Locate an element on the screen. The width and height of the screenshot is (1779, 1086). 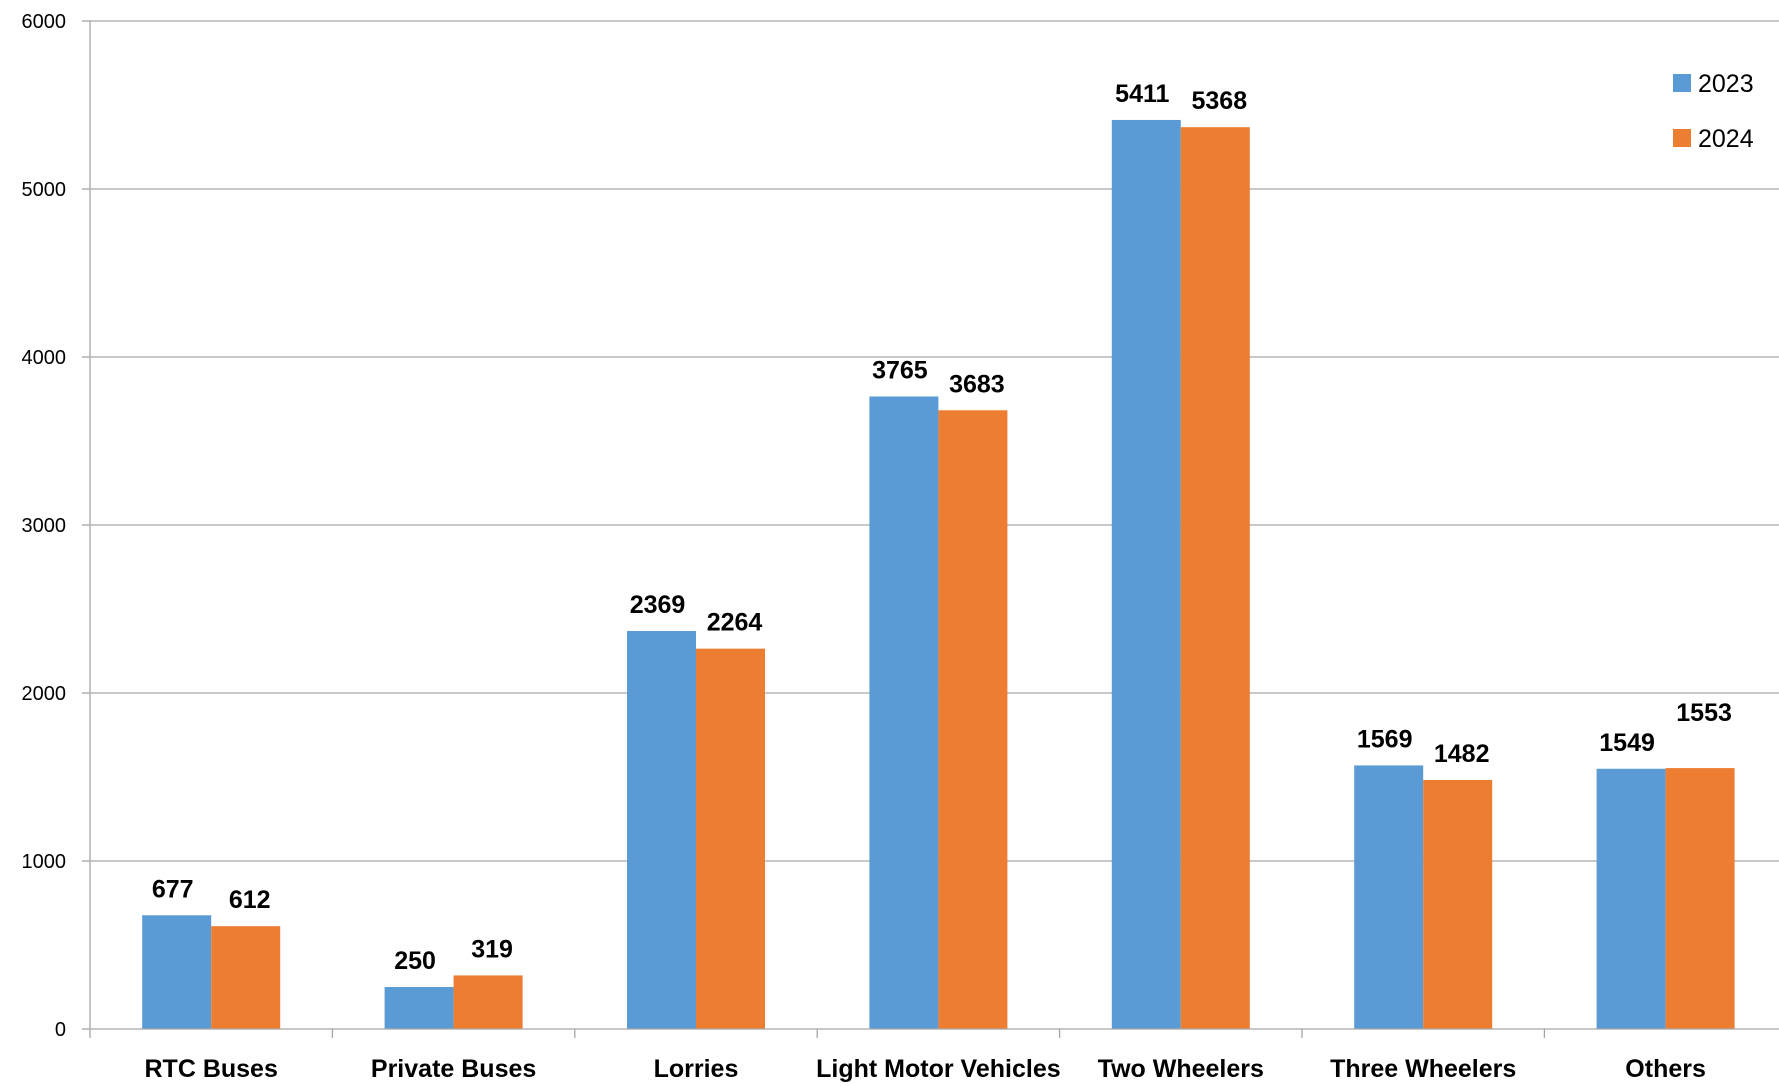
data-label: 1482 is located at coordinates (1462, 754).